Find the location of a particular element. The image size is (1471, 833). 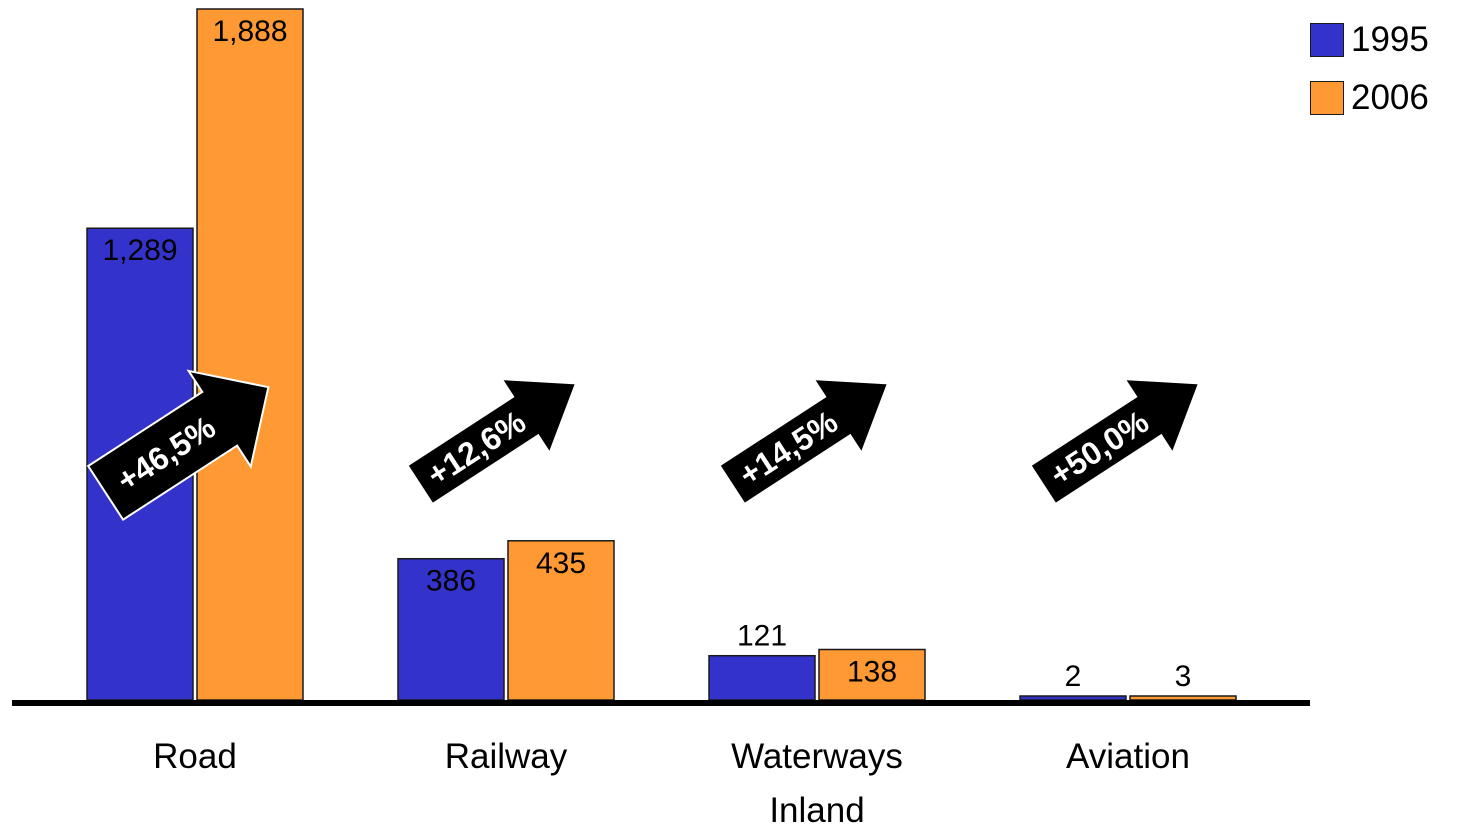

category-label-2: Railway is located at coordinates (506, 756).